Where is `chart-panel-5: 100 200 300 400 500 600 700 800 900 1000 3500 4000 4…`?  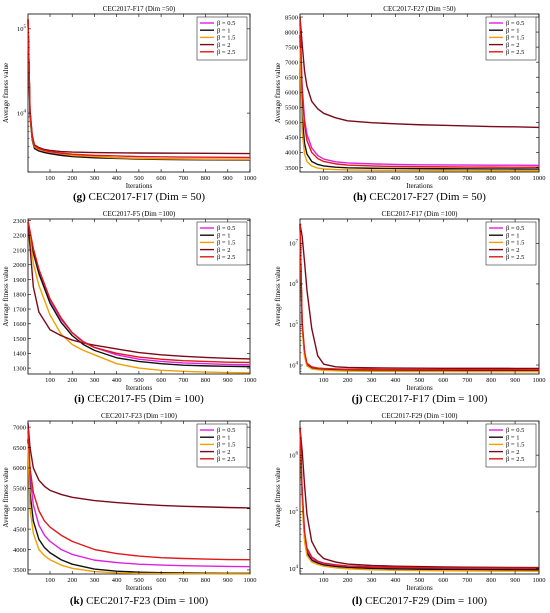
chart-panel-5: 100 200 300 400 500 600 700 800 900 1000 3500 4000 4… is located at coordinates (129, 509).